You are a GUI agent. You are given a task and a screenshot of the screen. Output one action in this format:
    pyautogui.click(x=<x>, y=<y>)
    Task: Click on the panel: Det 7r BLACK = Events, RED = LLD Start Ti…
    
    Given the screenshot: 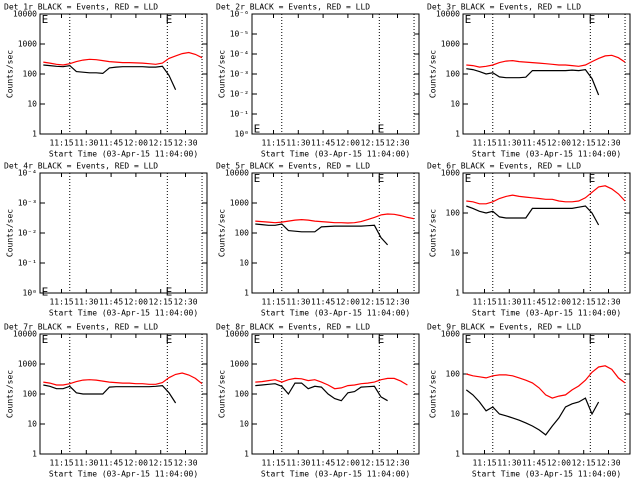 What is the action you would take?
    pyautogui.click(x=106, y=401)
    